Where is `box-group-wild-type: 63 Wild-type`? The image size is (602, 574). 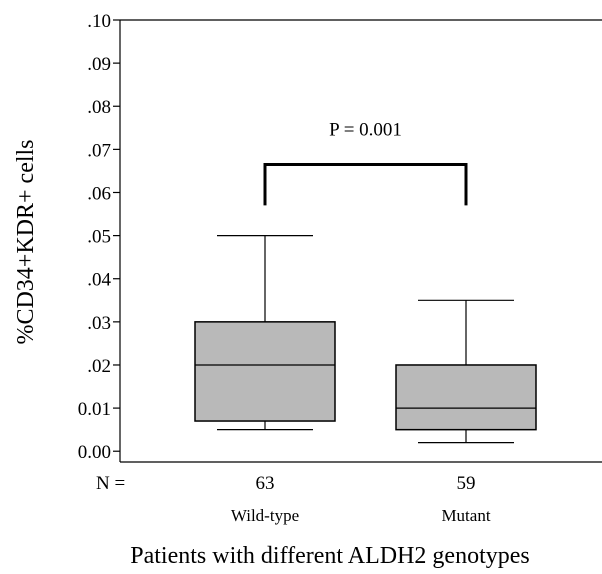 box-group-wild-type: 63 Wild-type is located at coordinates (265, 380).